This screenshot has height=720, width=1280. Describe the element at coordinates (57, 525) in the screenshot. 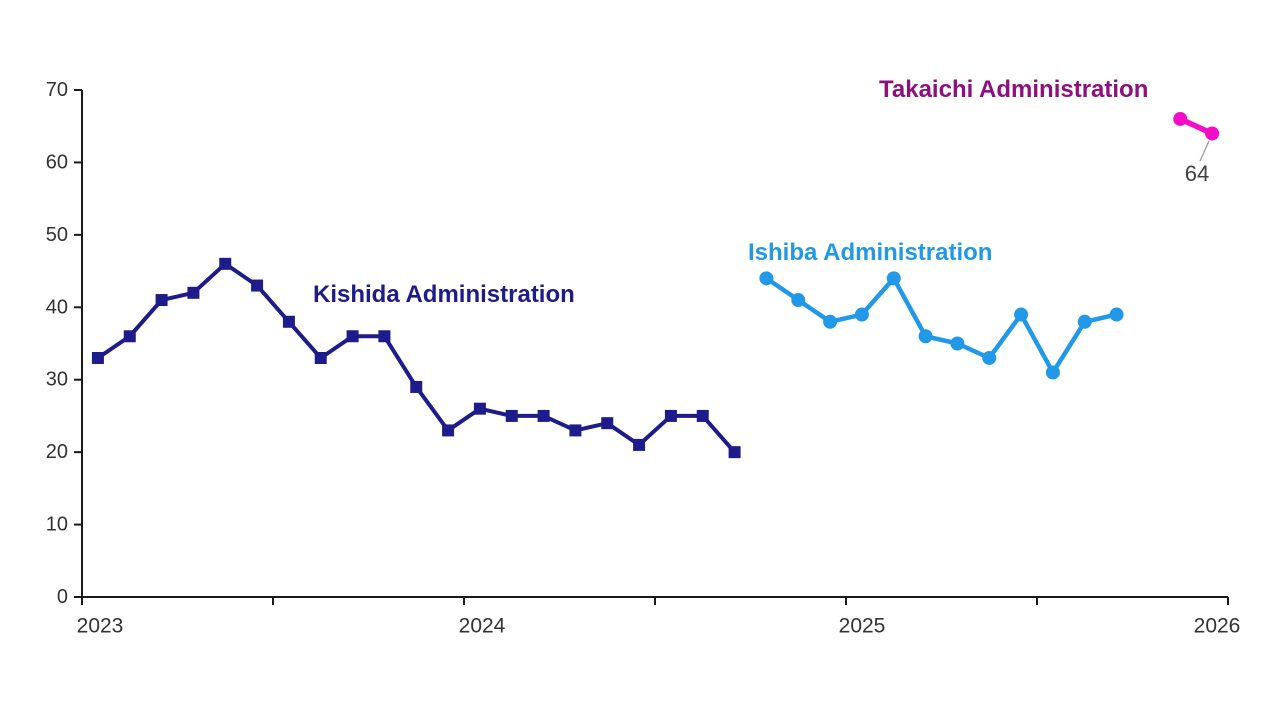

I see `y-axis-tick-label: 10` at that location.